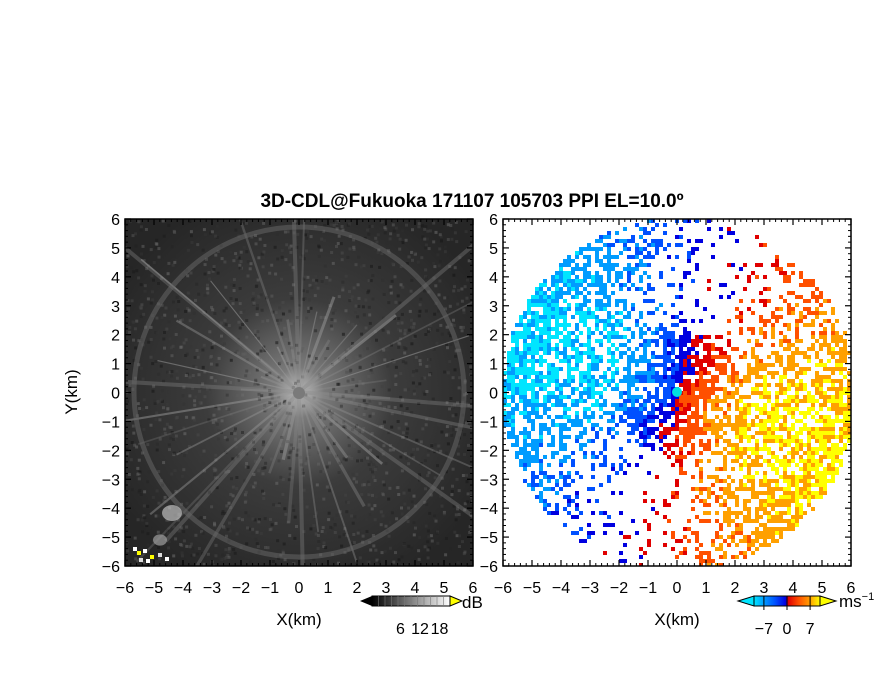  Describe the element at coordinates (213, 319) in the screenshot. I see `intensity-beam` at that location.